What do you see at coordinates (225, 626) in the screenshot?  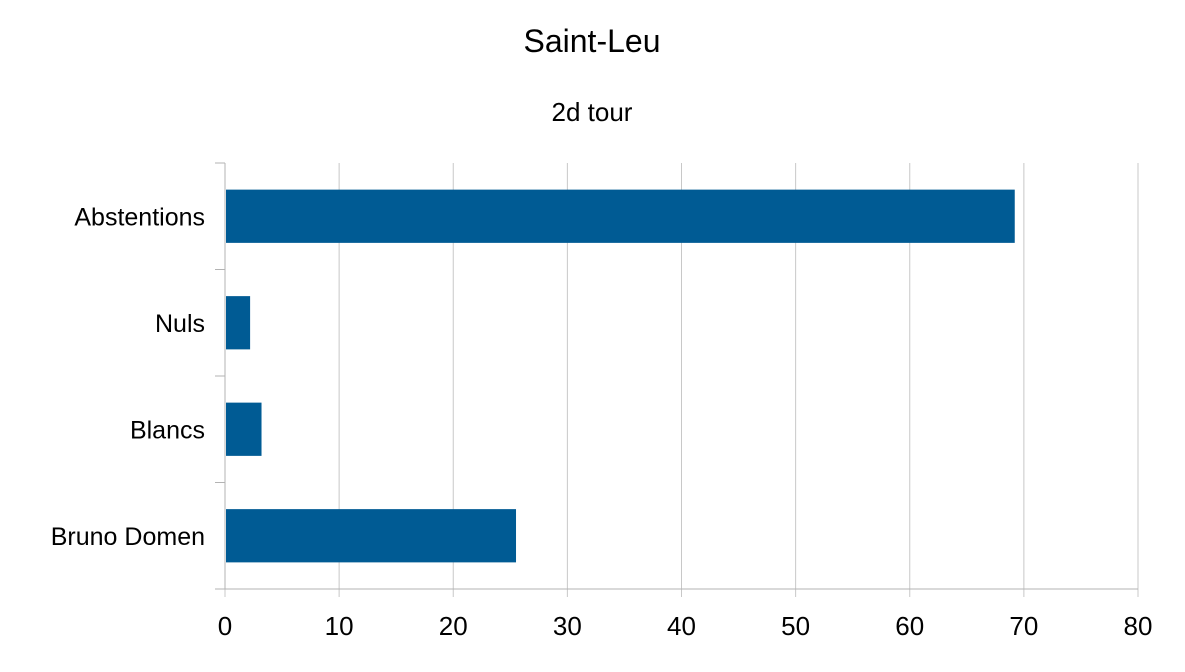 I see `x-tick-label-0: 0` at bounding box center [225, 626].